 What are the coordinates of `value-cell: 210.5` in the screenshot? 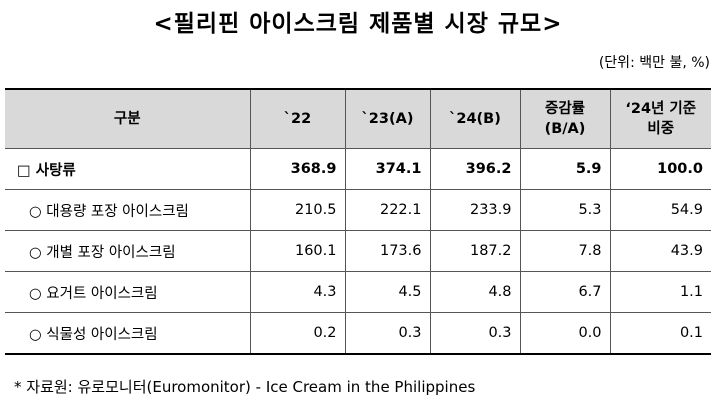 It's located at (297, 210).